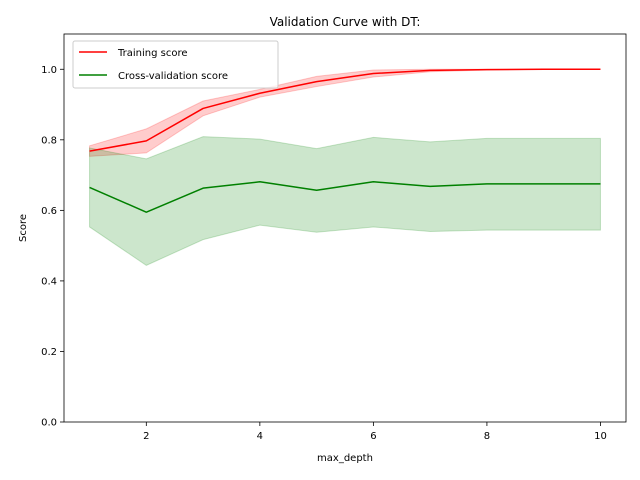 This screenshot has height=480, width=640. Describe the element at coordinates (23, 228) in the screenshot. I see `y-axis-label: Score` at that location.